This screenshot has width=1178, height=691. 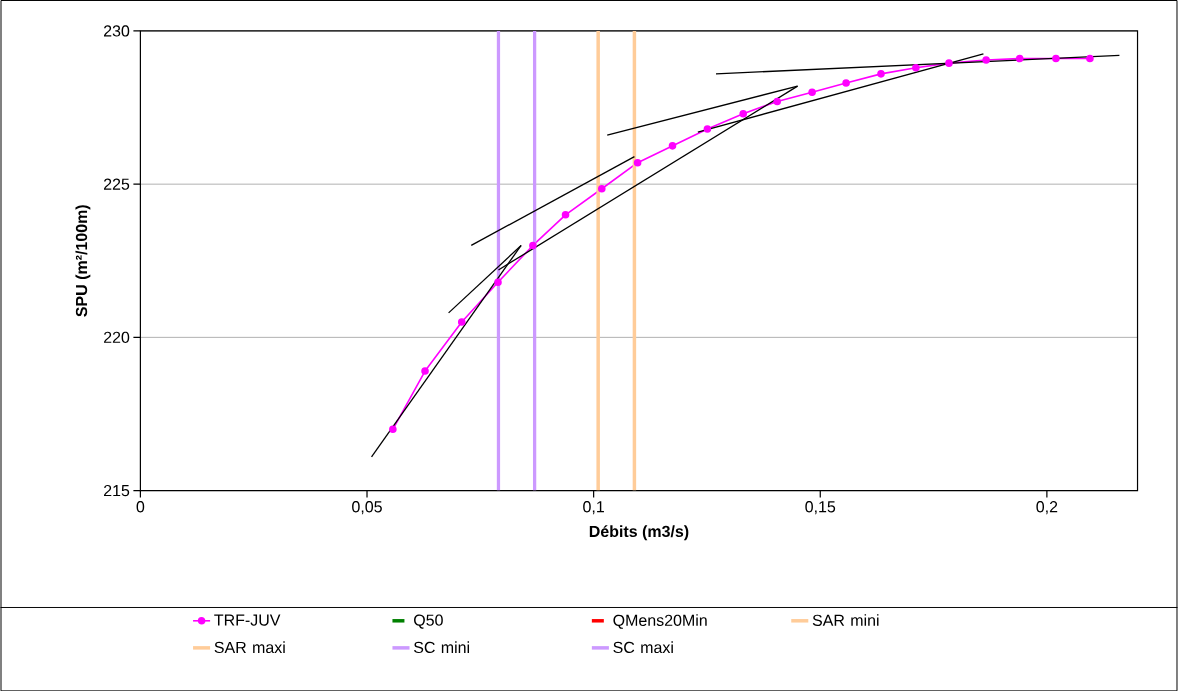 What do you see at coordinates (249, 647) in the screenshot?
I see `legend-label: SAR maxi` at bounding box center [249, 647].